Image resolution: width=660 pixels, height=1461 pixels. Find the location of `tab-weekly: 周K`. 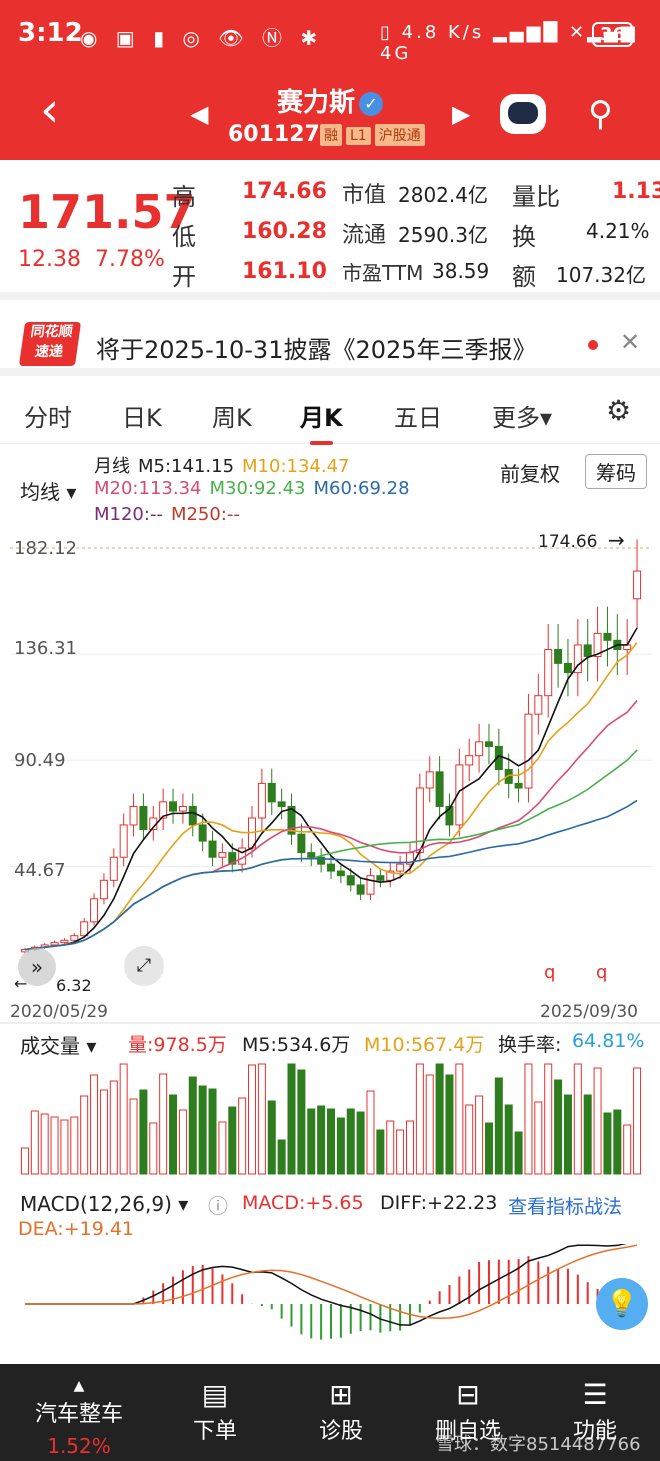

tab-weekly: 周K is located at coordinates (232, 418).